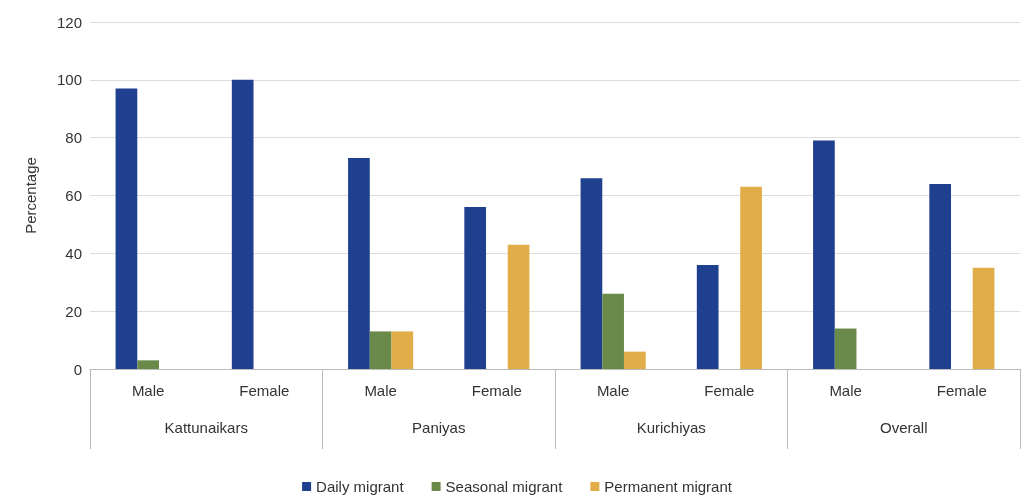 This screenshot has width=1034, height=504. I want to click on y-tick-label: 0, so click(77, 369).